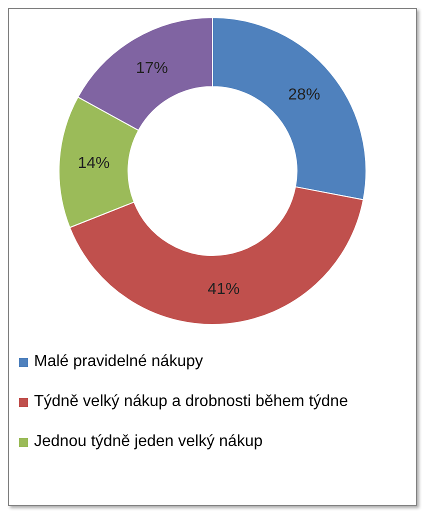  What do you see at coordinates (94, 163) in the screenshot?
I see `data-label: 14%` at bounding box center [94, 163].